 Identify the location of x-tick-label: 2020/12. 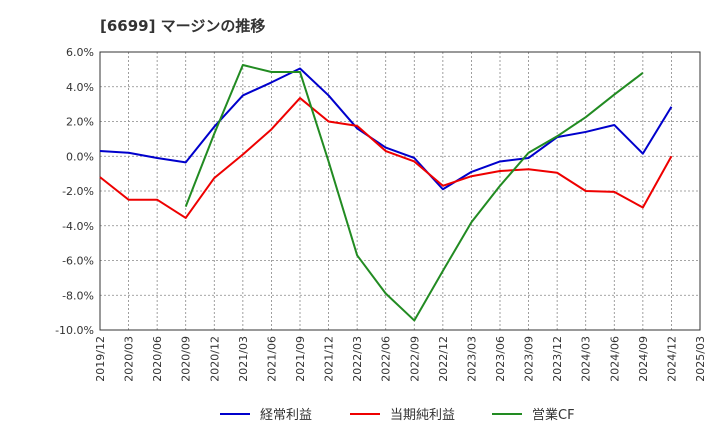
(214, 359).